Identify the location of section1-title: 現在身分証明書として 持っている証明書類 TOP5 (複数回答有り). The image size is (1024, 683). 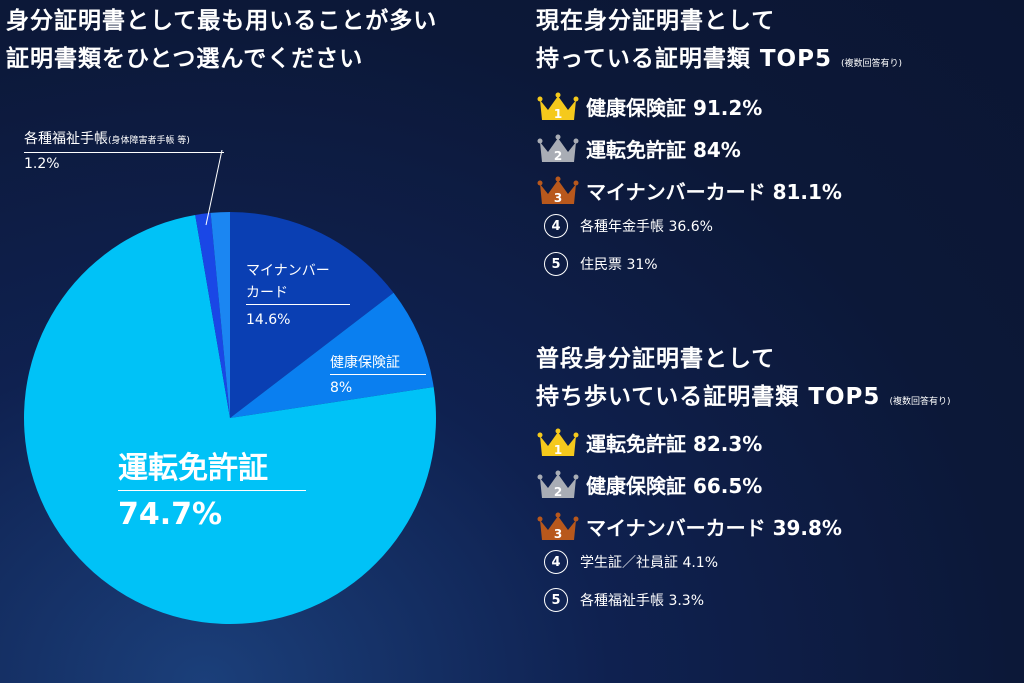
(719, 40).